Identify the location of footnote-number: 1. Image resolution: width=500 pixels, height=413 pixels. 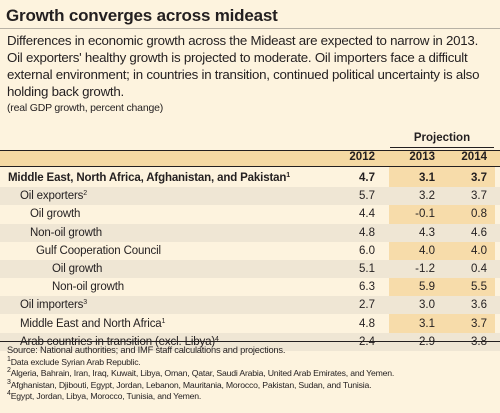
(9, 359).